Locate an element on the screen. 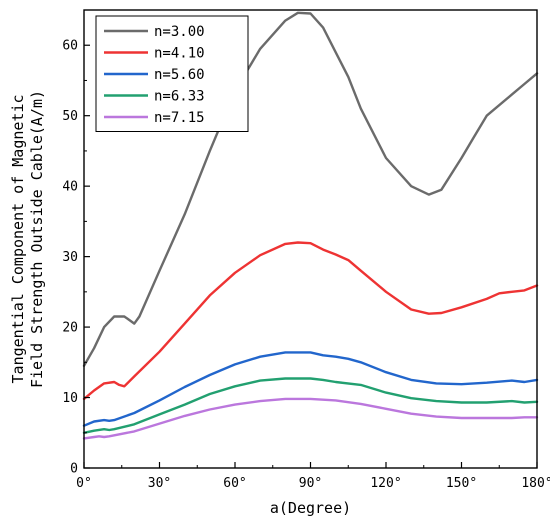 The image size is (550, 526). y-tick-label: 20 is located at coordinates (70, 328).